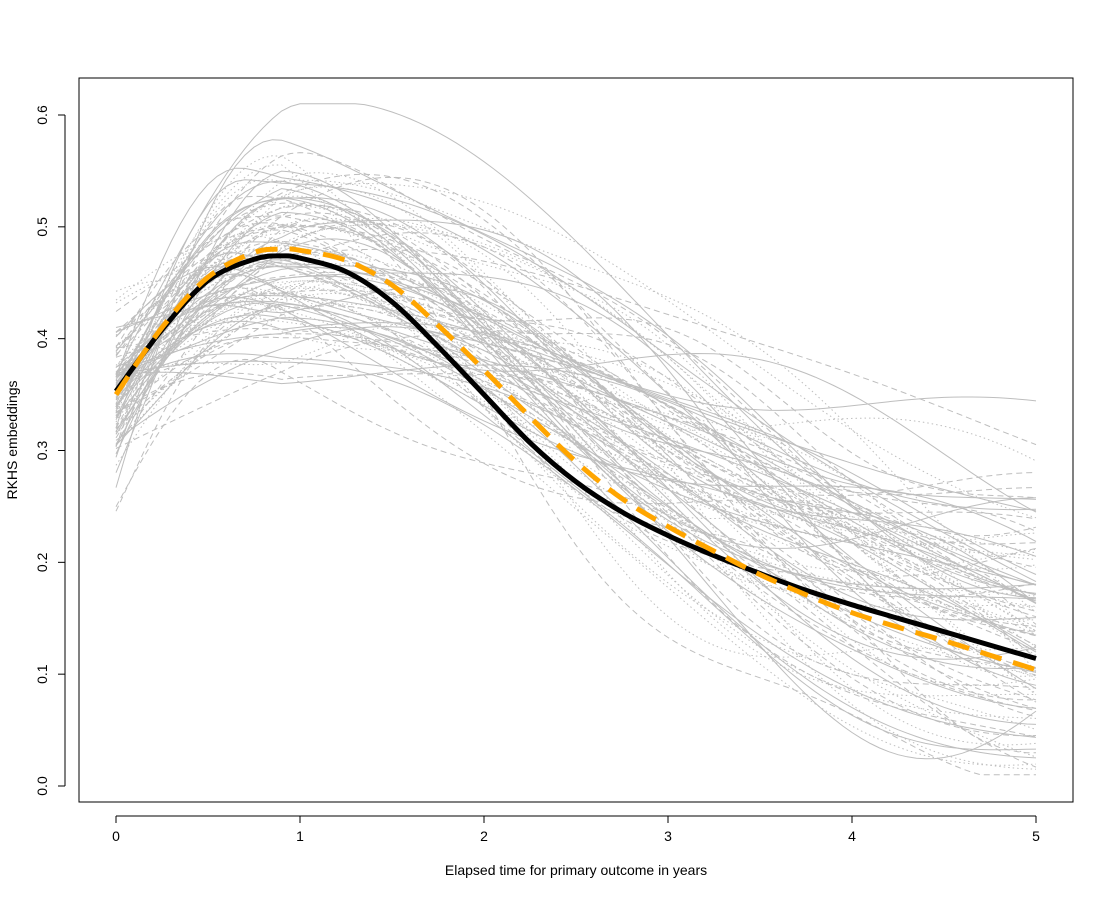  What do you see at coordinates (300, 836) in the screenshot?
I see `x-tick-label: 1` at bounding box center [300, 836].